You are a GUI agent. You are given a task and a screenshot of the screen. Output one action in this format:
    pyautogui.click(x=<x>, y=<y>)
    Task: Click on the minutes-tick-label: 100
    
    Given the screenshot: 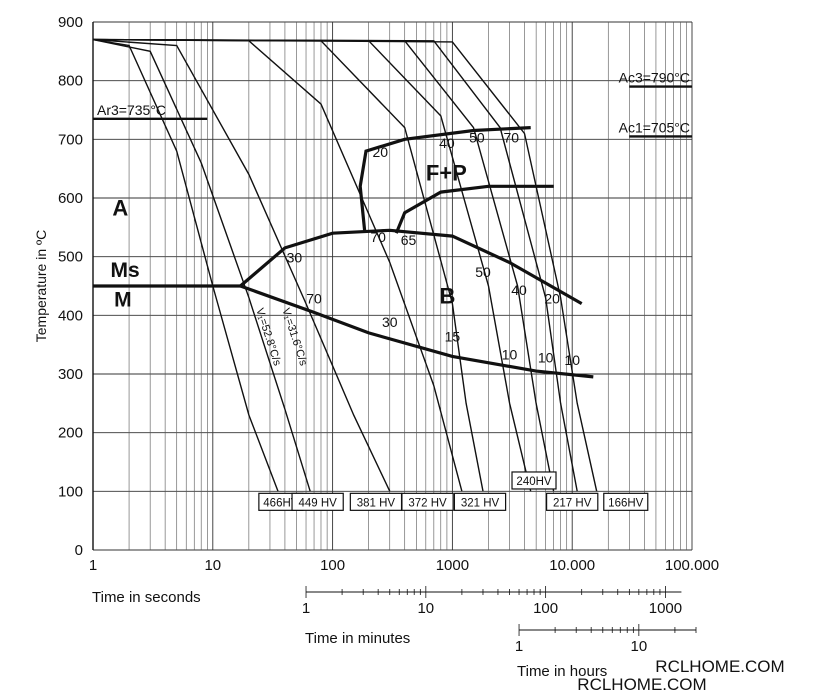 What is the action you would take?
    pyautogui.click(x=545, y=608)
    